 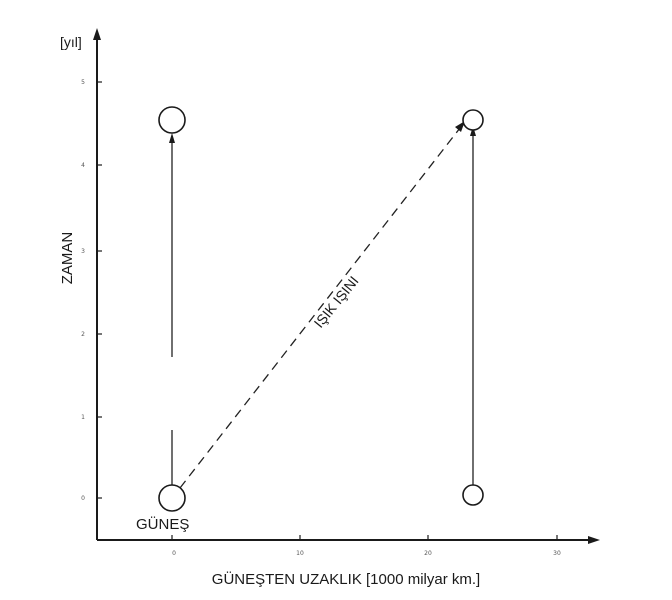 I want to click on y-tick-label-4: 4, so click(x=83, y=165).